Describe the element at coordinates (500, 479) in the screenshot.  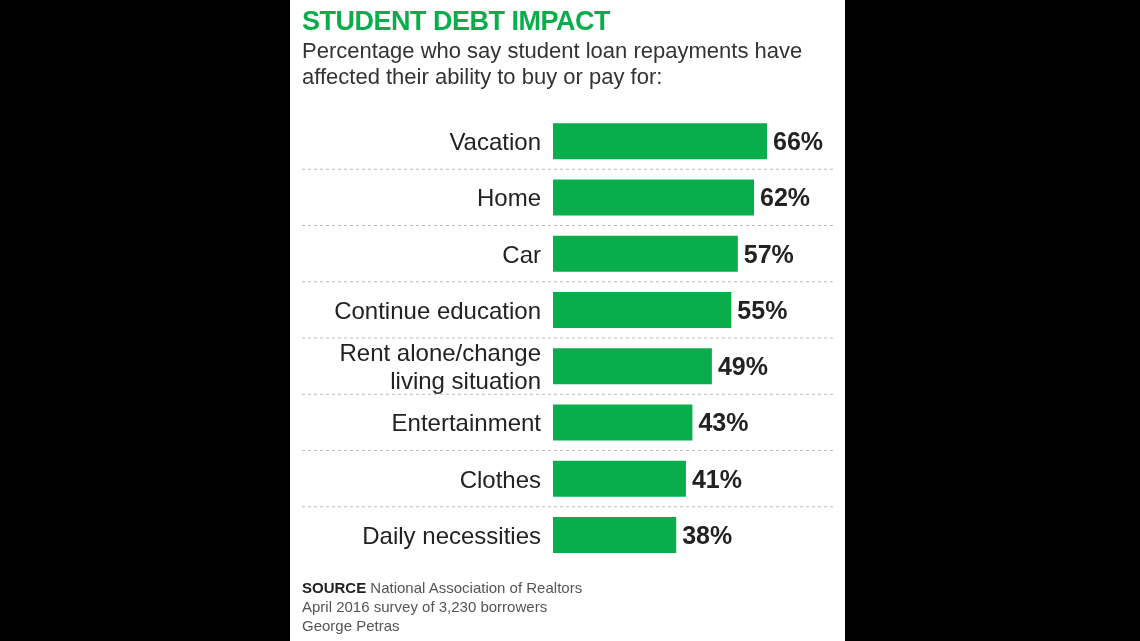
I see `y-tick-label: Clothes` at that location.